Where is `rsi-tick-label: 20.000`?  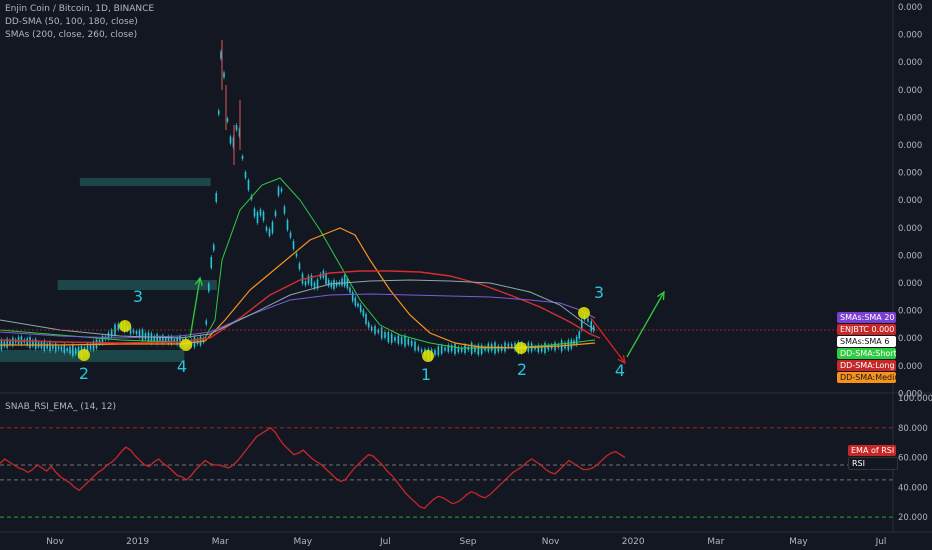
rsi-tick-label: 20.000 is located at coordinates (913, 518).